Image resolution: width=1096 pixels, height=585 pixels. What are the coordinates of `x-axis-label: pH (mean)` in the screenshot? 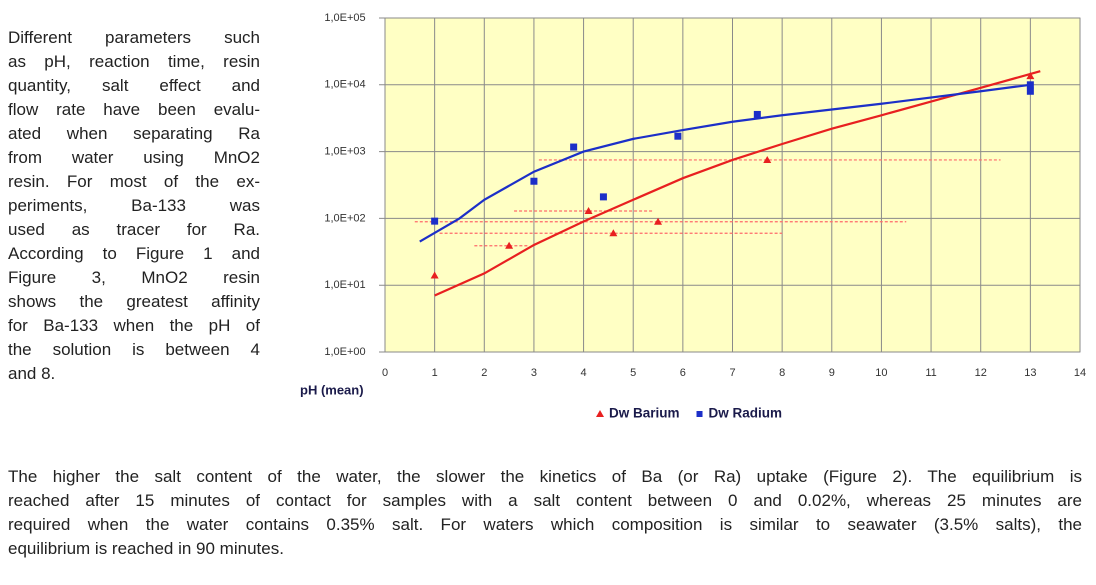 It's located at (332, 389).